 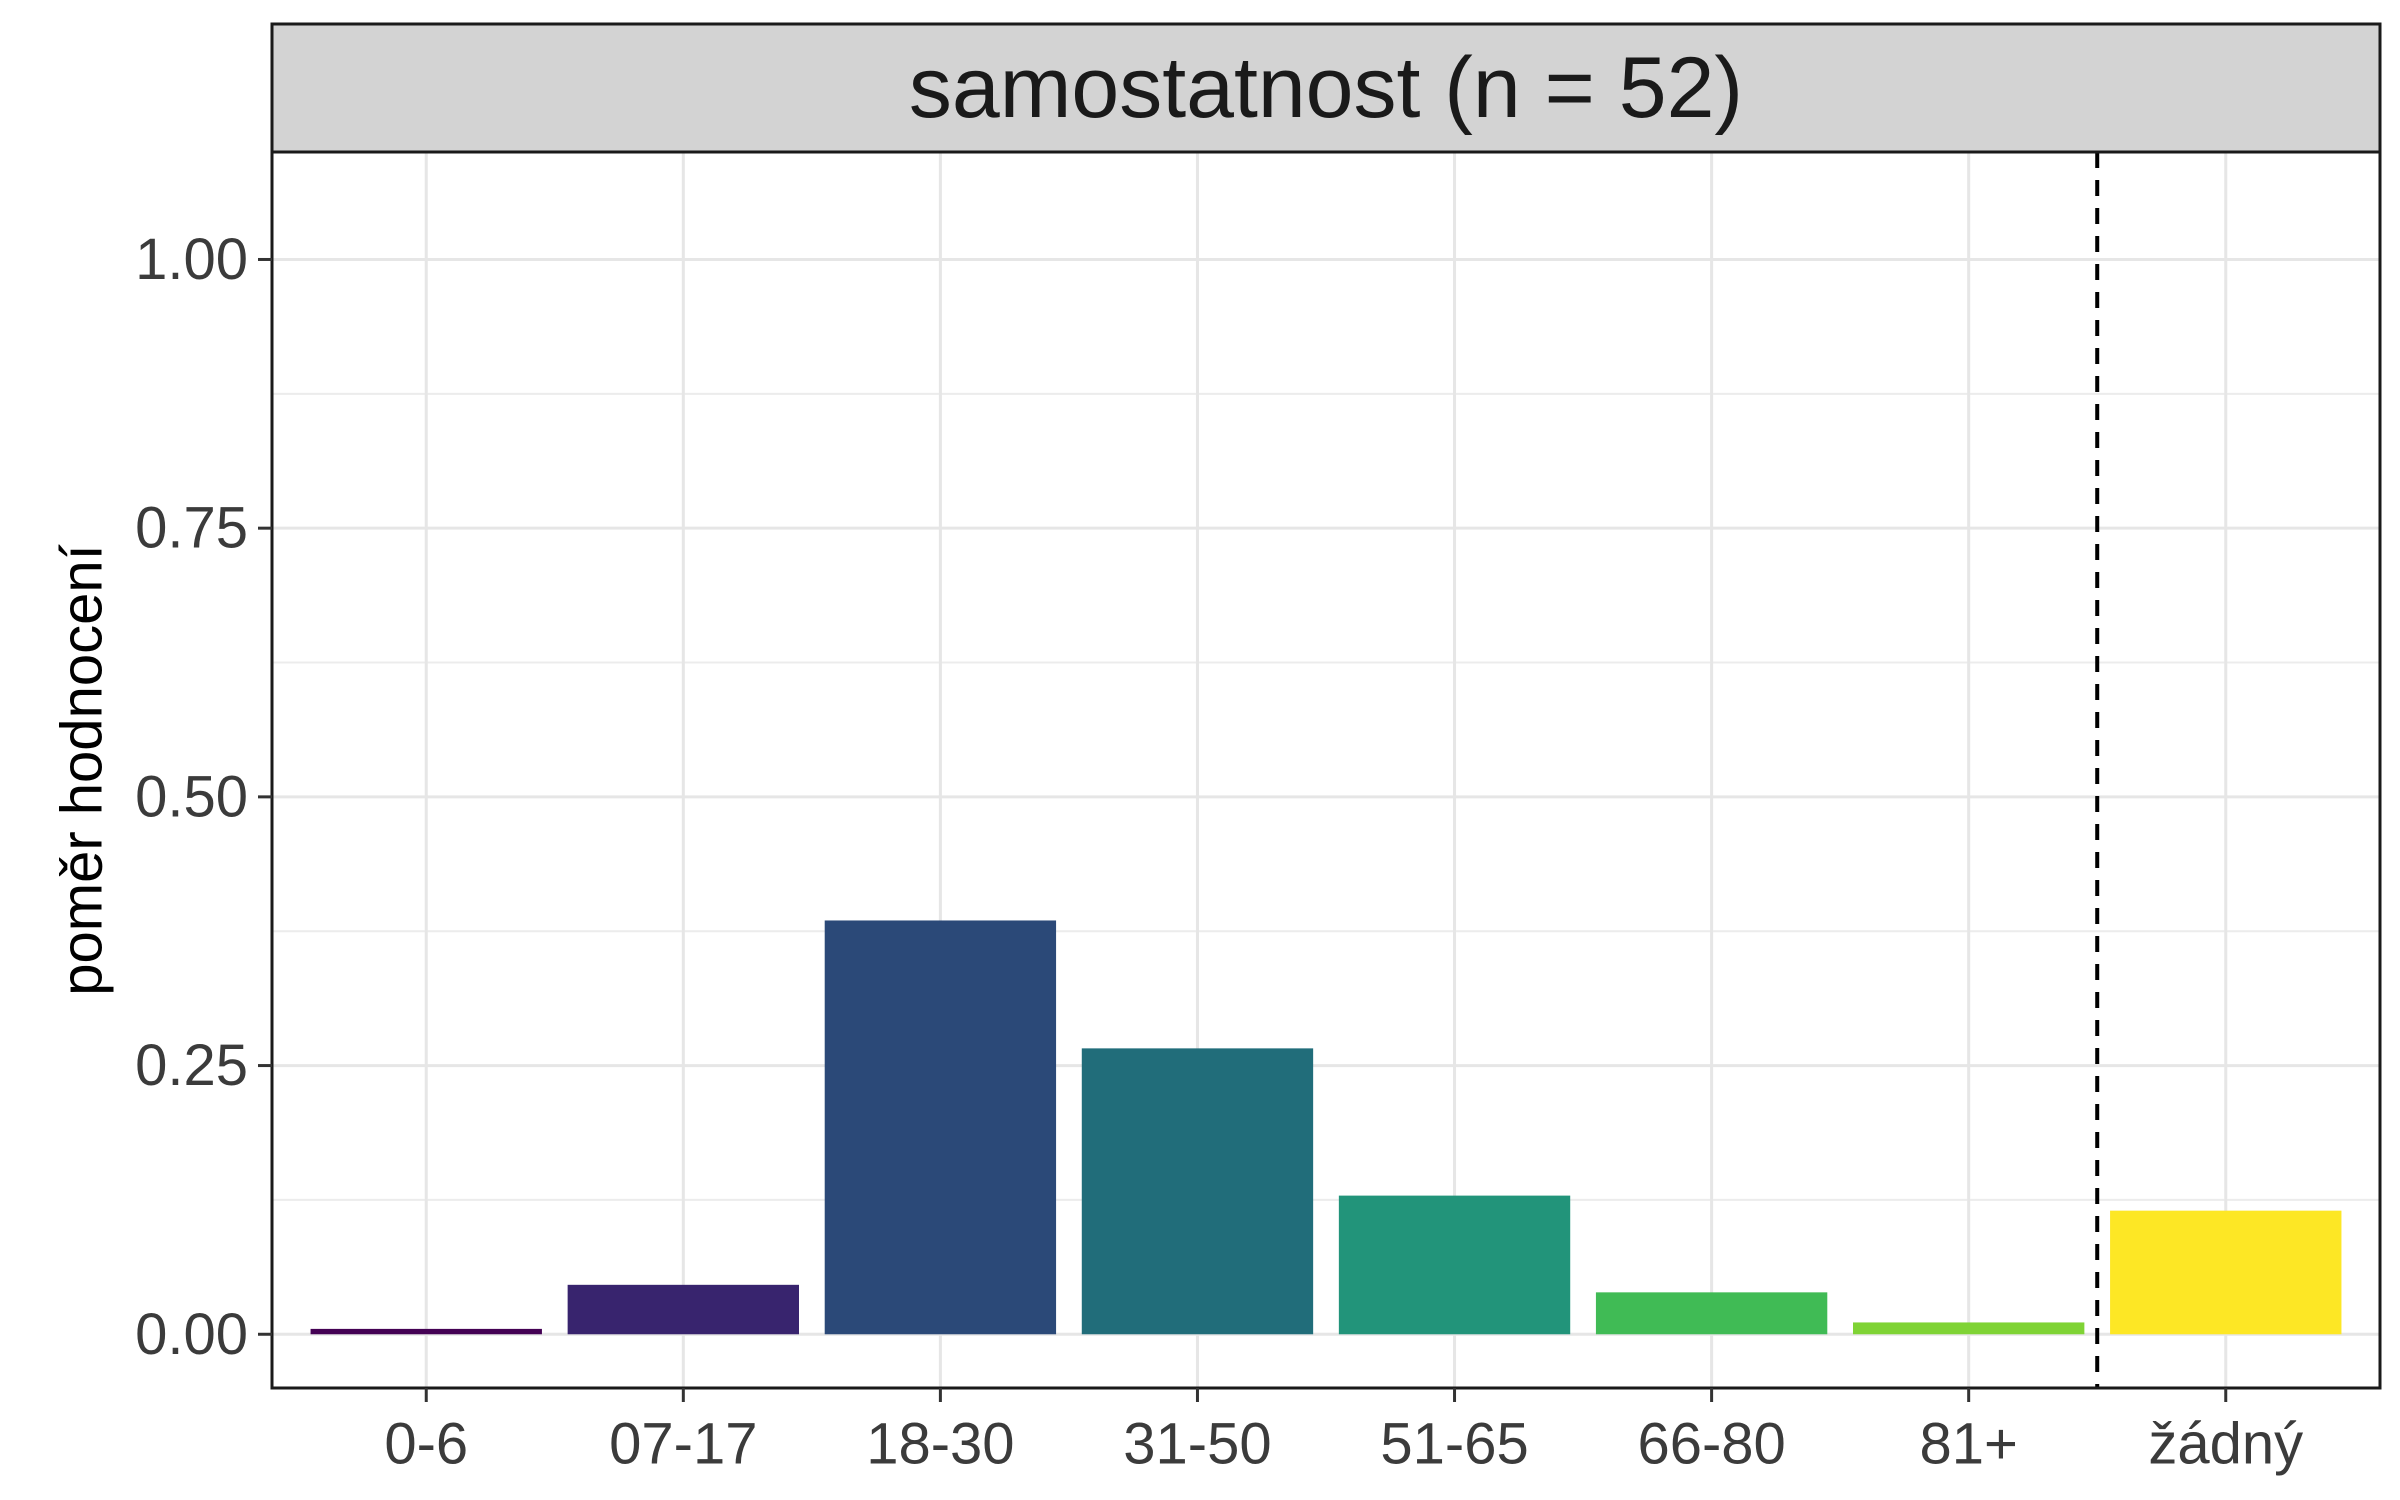 What do you see at coordinates (1969, 1328) in the screenshot?
I see `bar-81+` at bounding box center [1969, 1328].